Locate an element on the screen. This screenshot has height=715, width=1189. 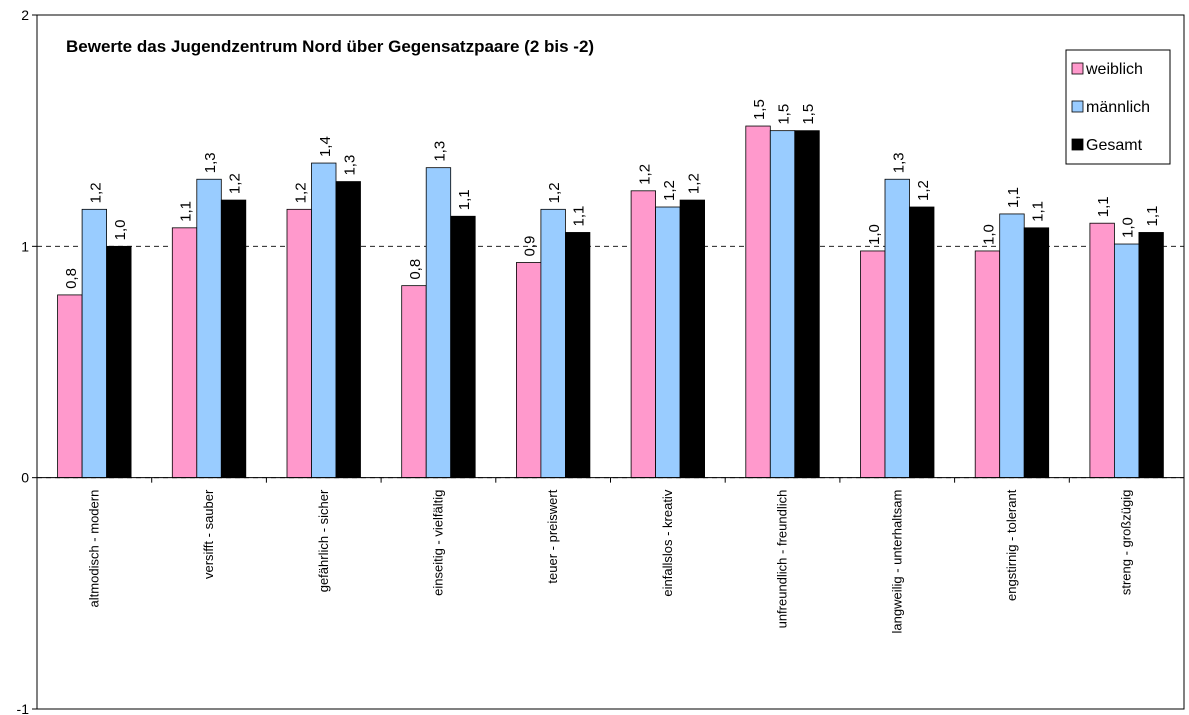
y-tick-label: 2 is located at coordinates (25, 15).